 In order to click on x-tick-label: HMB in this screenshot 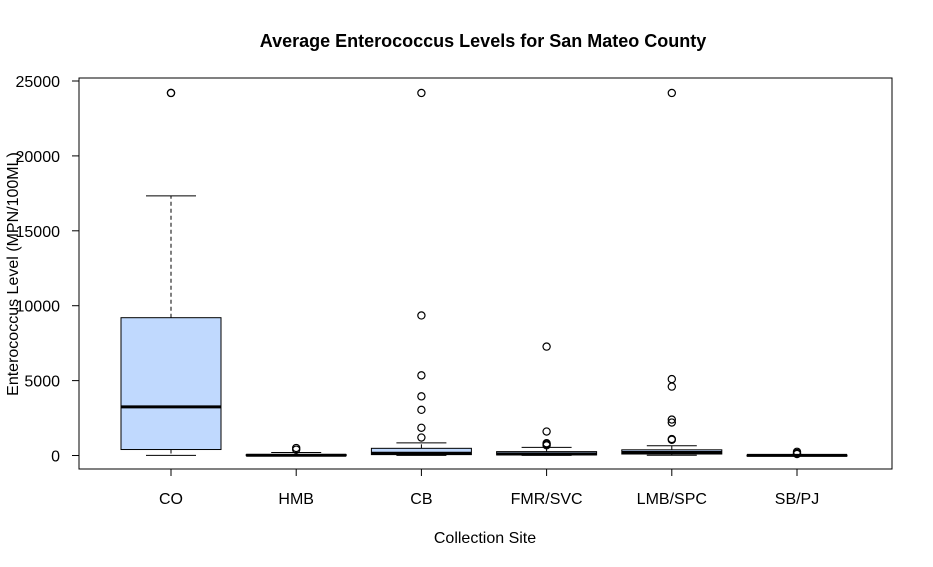, I will do `click(296, 499)`.